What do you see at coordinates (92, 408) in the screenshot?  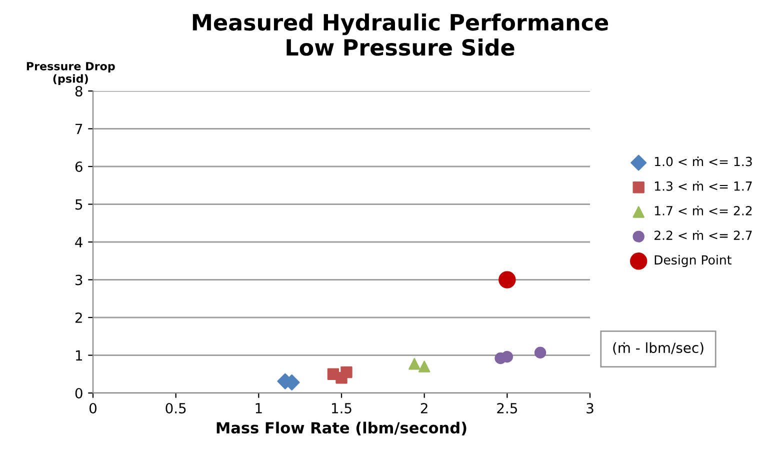 I see `x-tick-label: 0` at bounding box center [92, 408].